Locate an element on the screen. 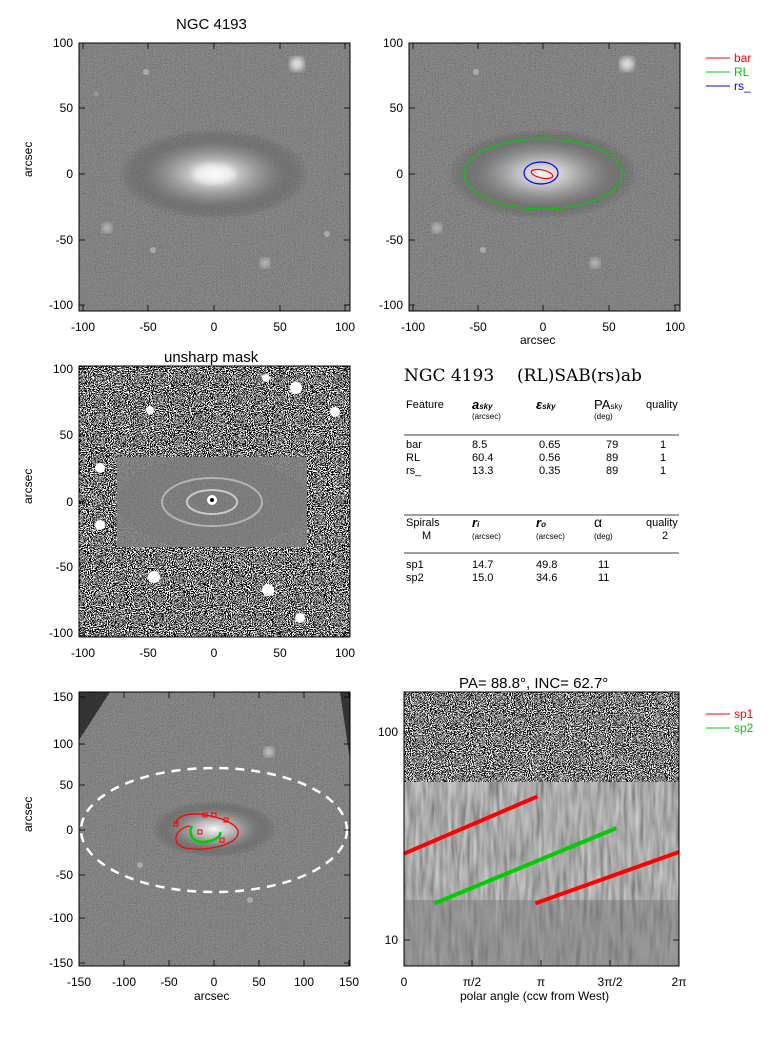  spiral-name: sp2 is located at coordinates (415, 578).